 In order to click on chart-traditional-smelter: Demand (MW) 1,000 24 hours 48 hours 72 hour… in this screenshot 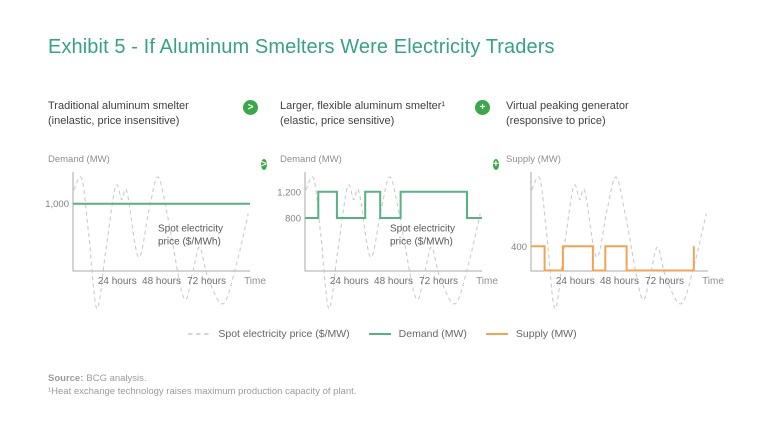, I will do `click(155, 236)`.